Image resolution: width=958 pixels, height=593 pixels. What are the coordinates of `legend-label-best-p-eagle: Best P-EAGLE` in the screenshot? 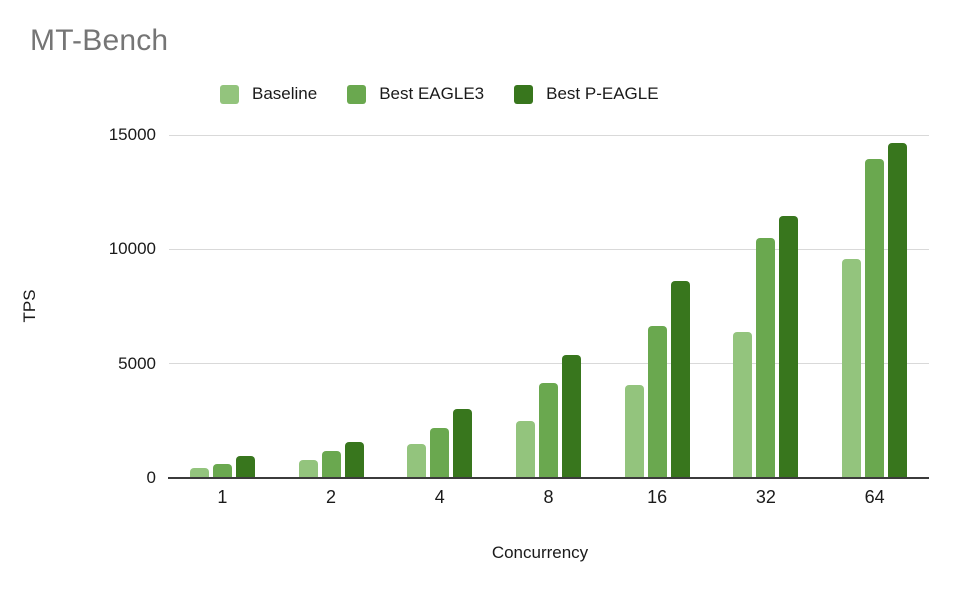 It's located at (602, 93).